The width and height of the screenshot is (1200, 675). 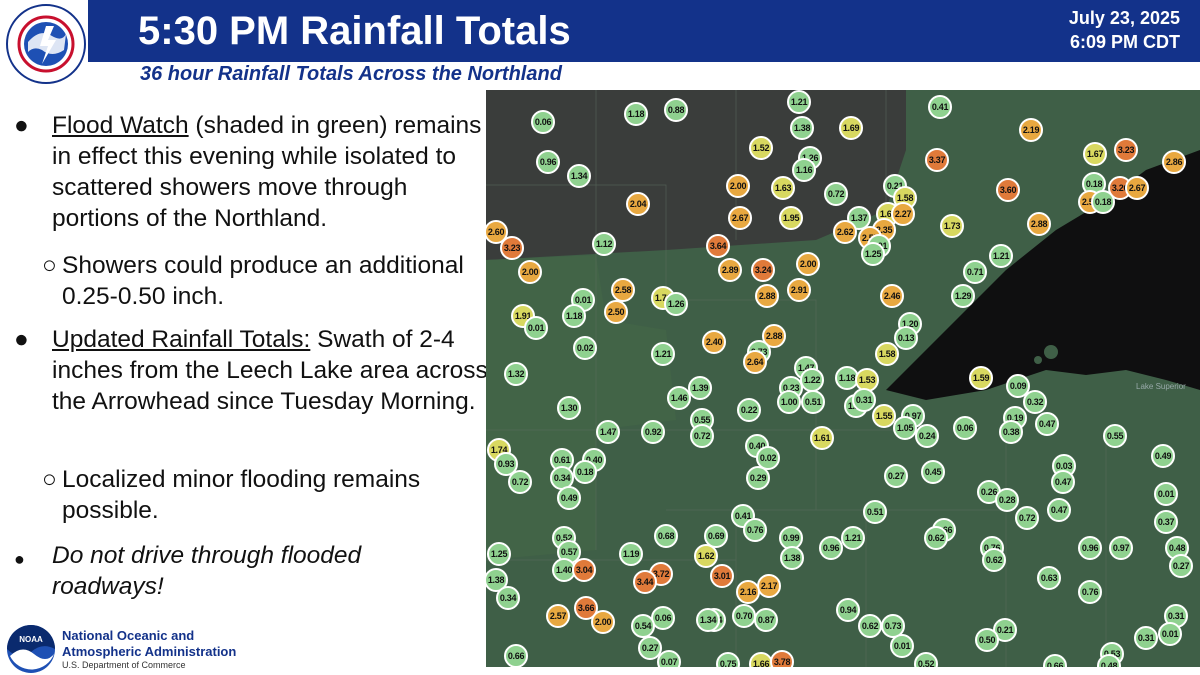 I want to click on rainfall-station-marker: 0.19, so click(x=1015, y=418).